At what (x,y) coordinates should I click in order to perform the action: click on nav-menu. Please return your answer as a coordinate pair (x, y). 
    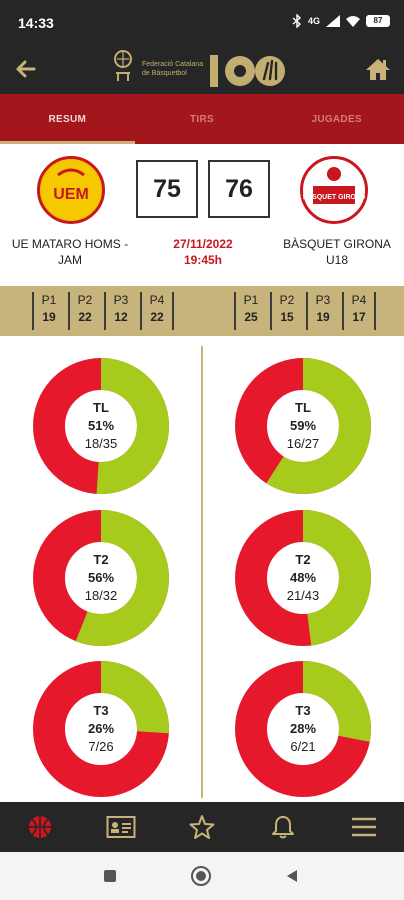
    Looking at the image, I should click on (363, 827).